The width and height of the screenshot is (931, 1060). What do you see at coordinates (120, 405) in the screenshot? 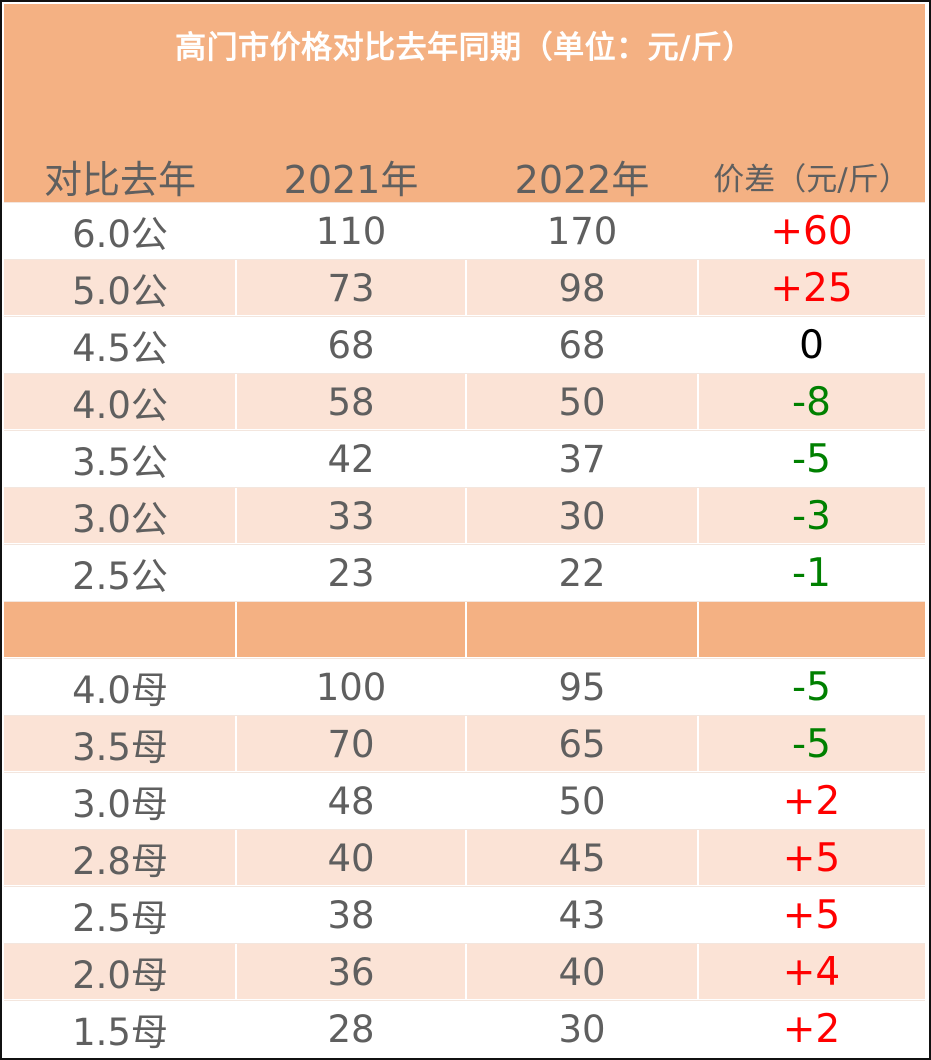
I see `spec-cell: 4.0公` at bounding box center [120, 405].